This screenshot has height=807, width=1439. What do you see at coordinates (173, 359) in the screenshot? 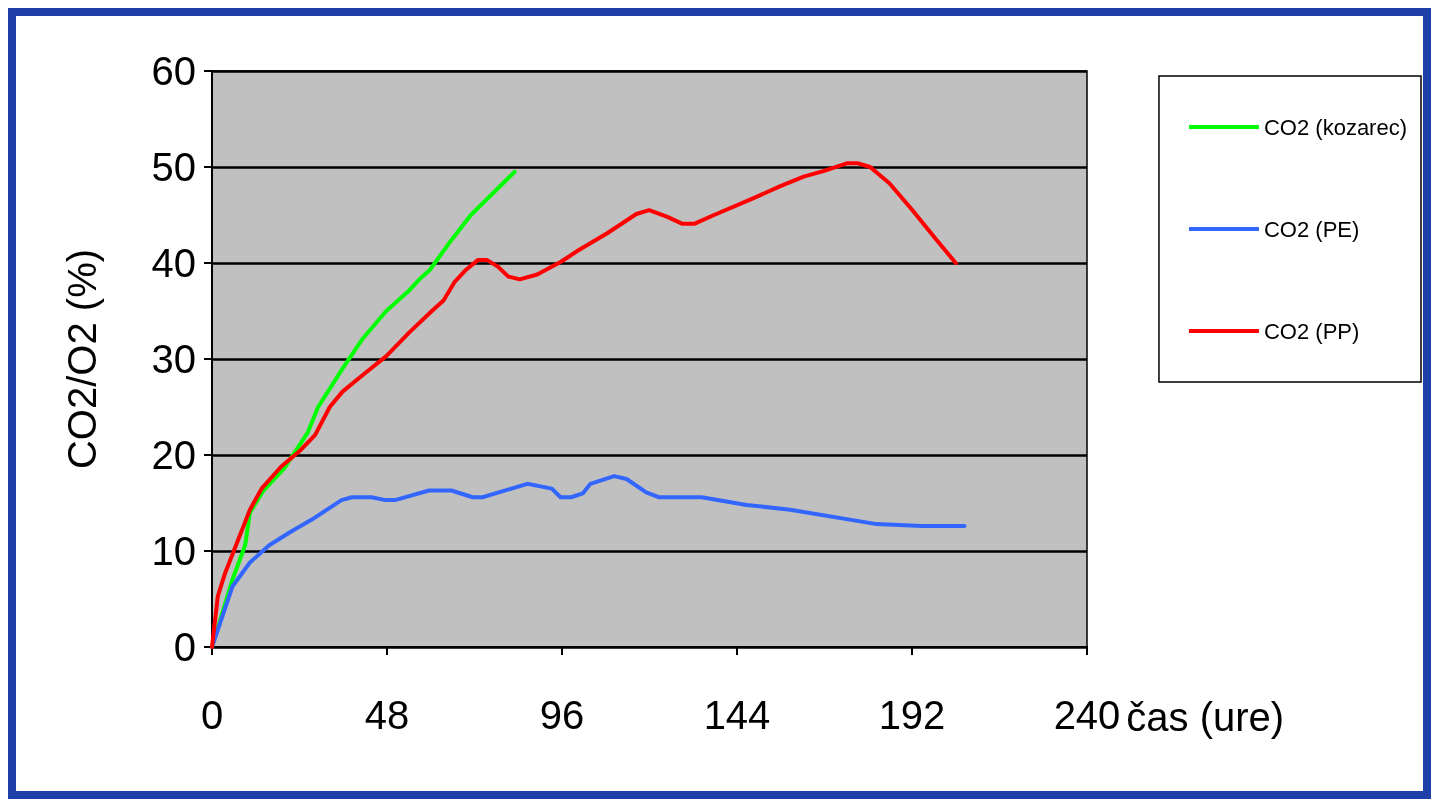
I see `y-tick-label: 30` at bounding box center [173, 359].